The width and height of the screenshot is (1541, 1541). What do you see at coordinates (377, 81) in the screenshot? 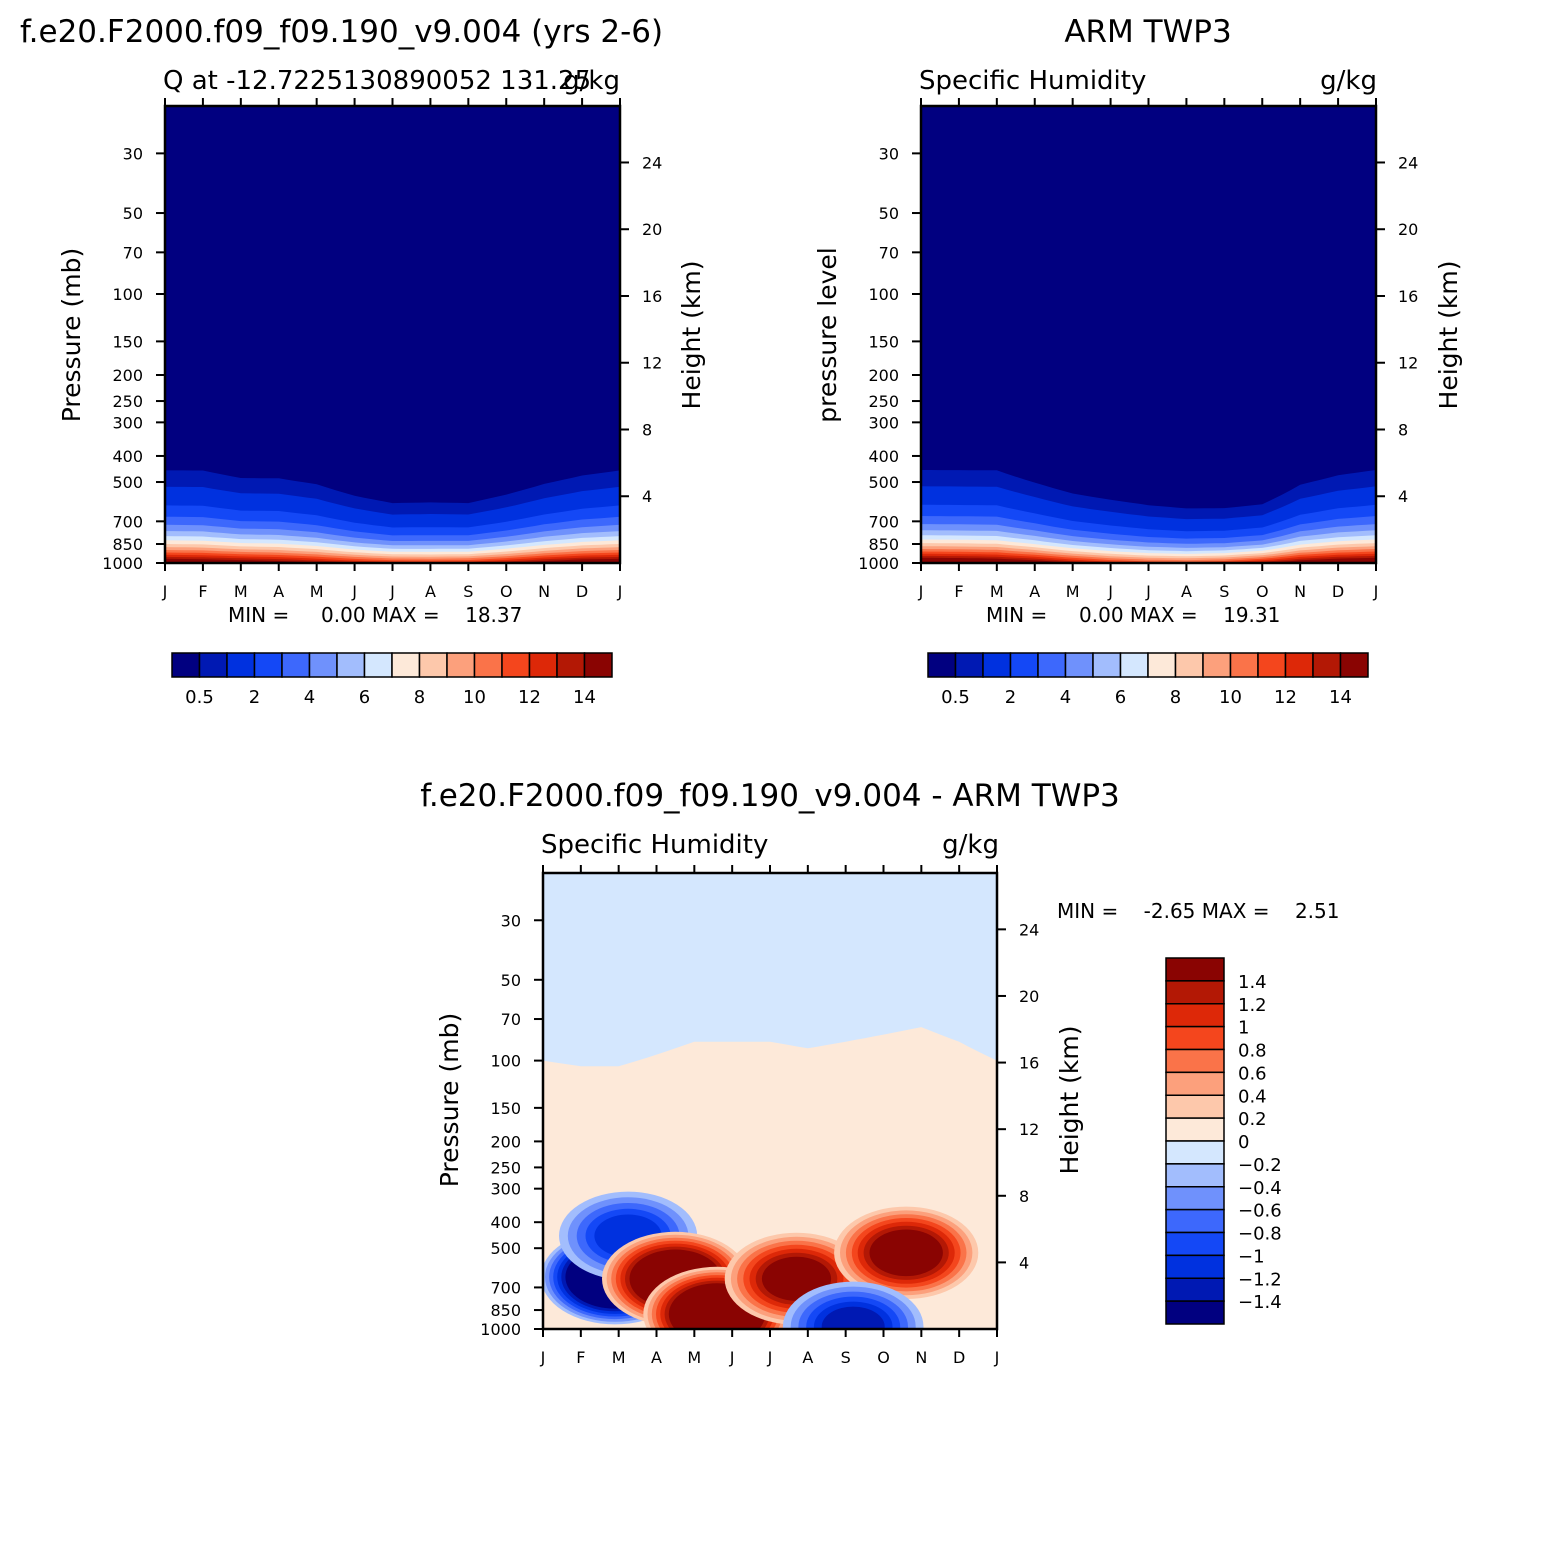
I see `panel-model-subtitle-left: Q at -12.7225130890052 131.25` at bounding box center [377, 81].